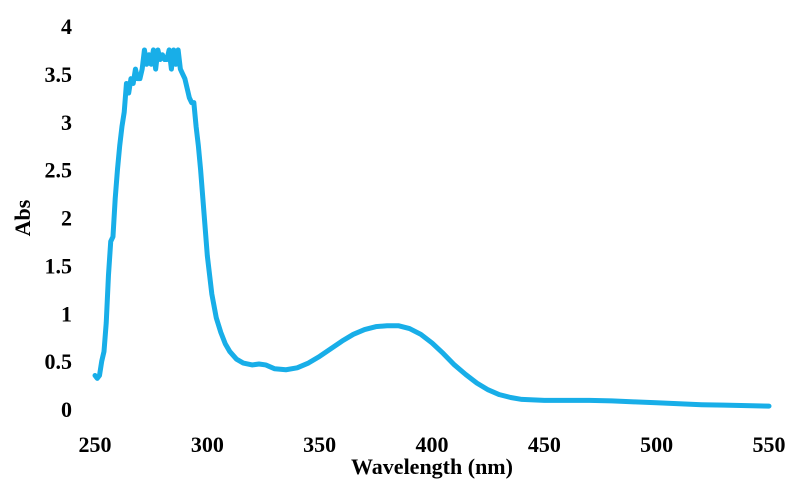 This screenshot has height=484, width=795. What do you see at coordinates (66, 122) in the screenshot?
I see `y-tick-label: 3` at bounding box center [66, 122].